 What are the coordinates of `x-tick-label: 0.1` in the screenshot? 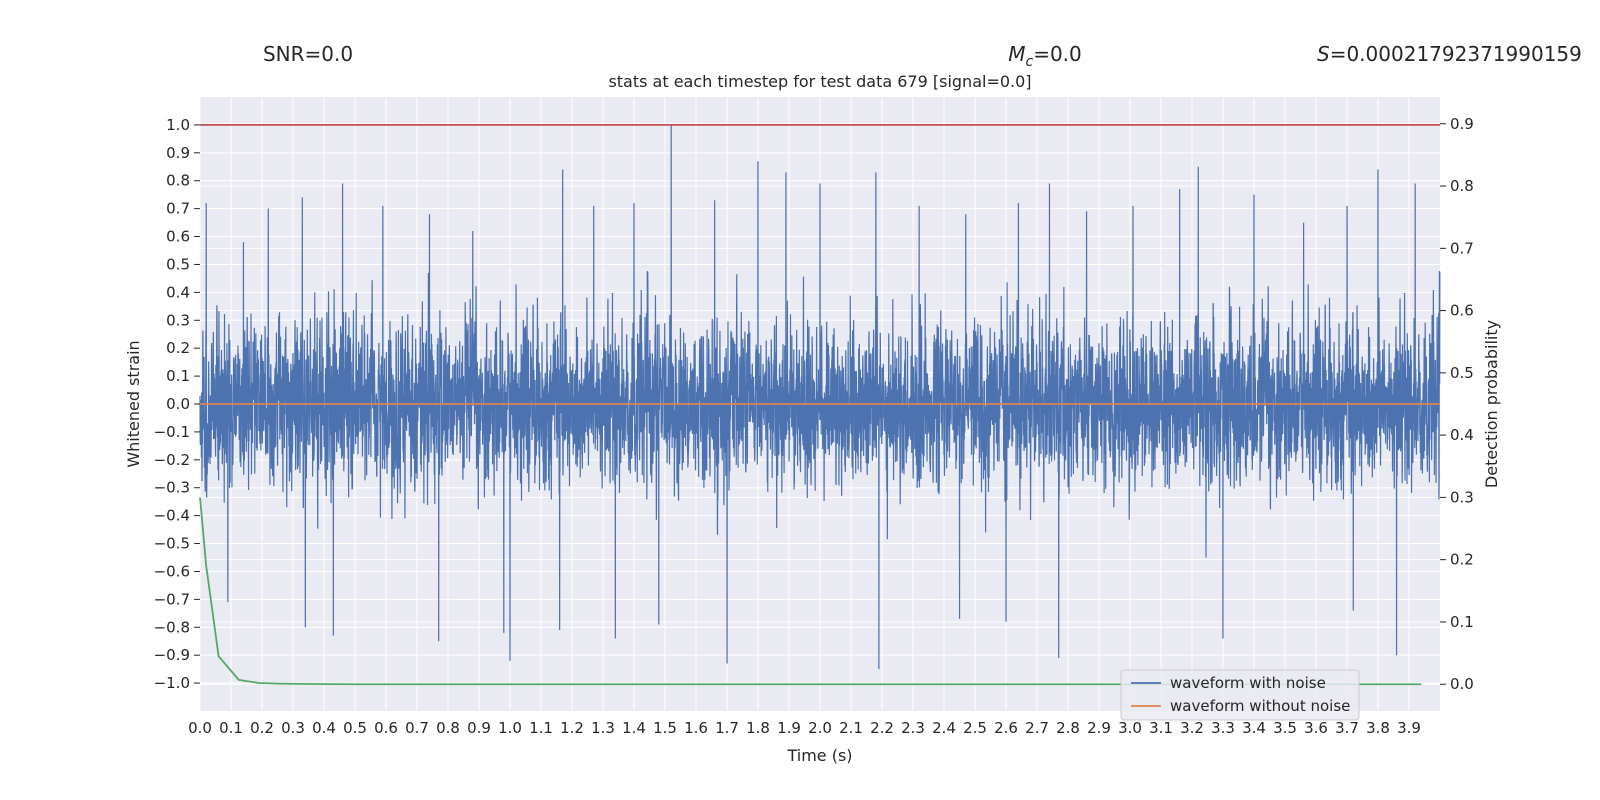 It's located at (231, 728).